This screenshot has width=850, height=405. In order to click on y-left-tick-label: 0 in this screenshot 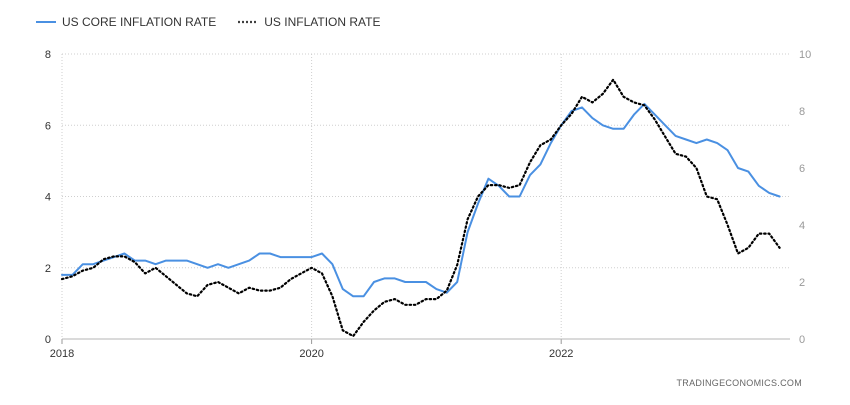, I will do `click(48, 340)`.